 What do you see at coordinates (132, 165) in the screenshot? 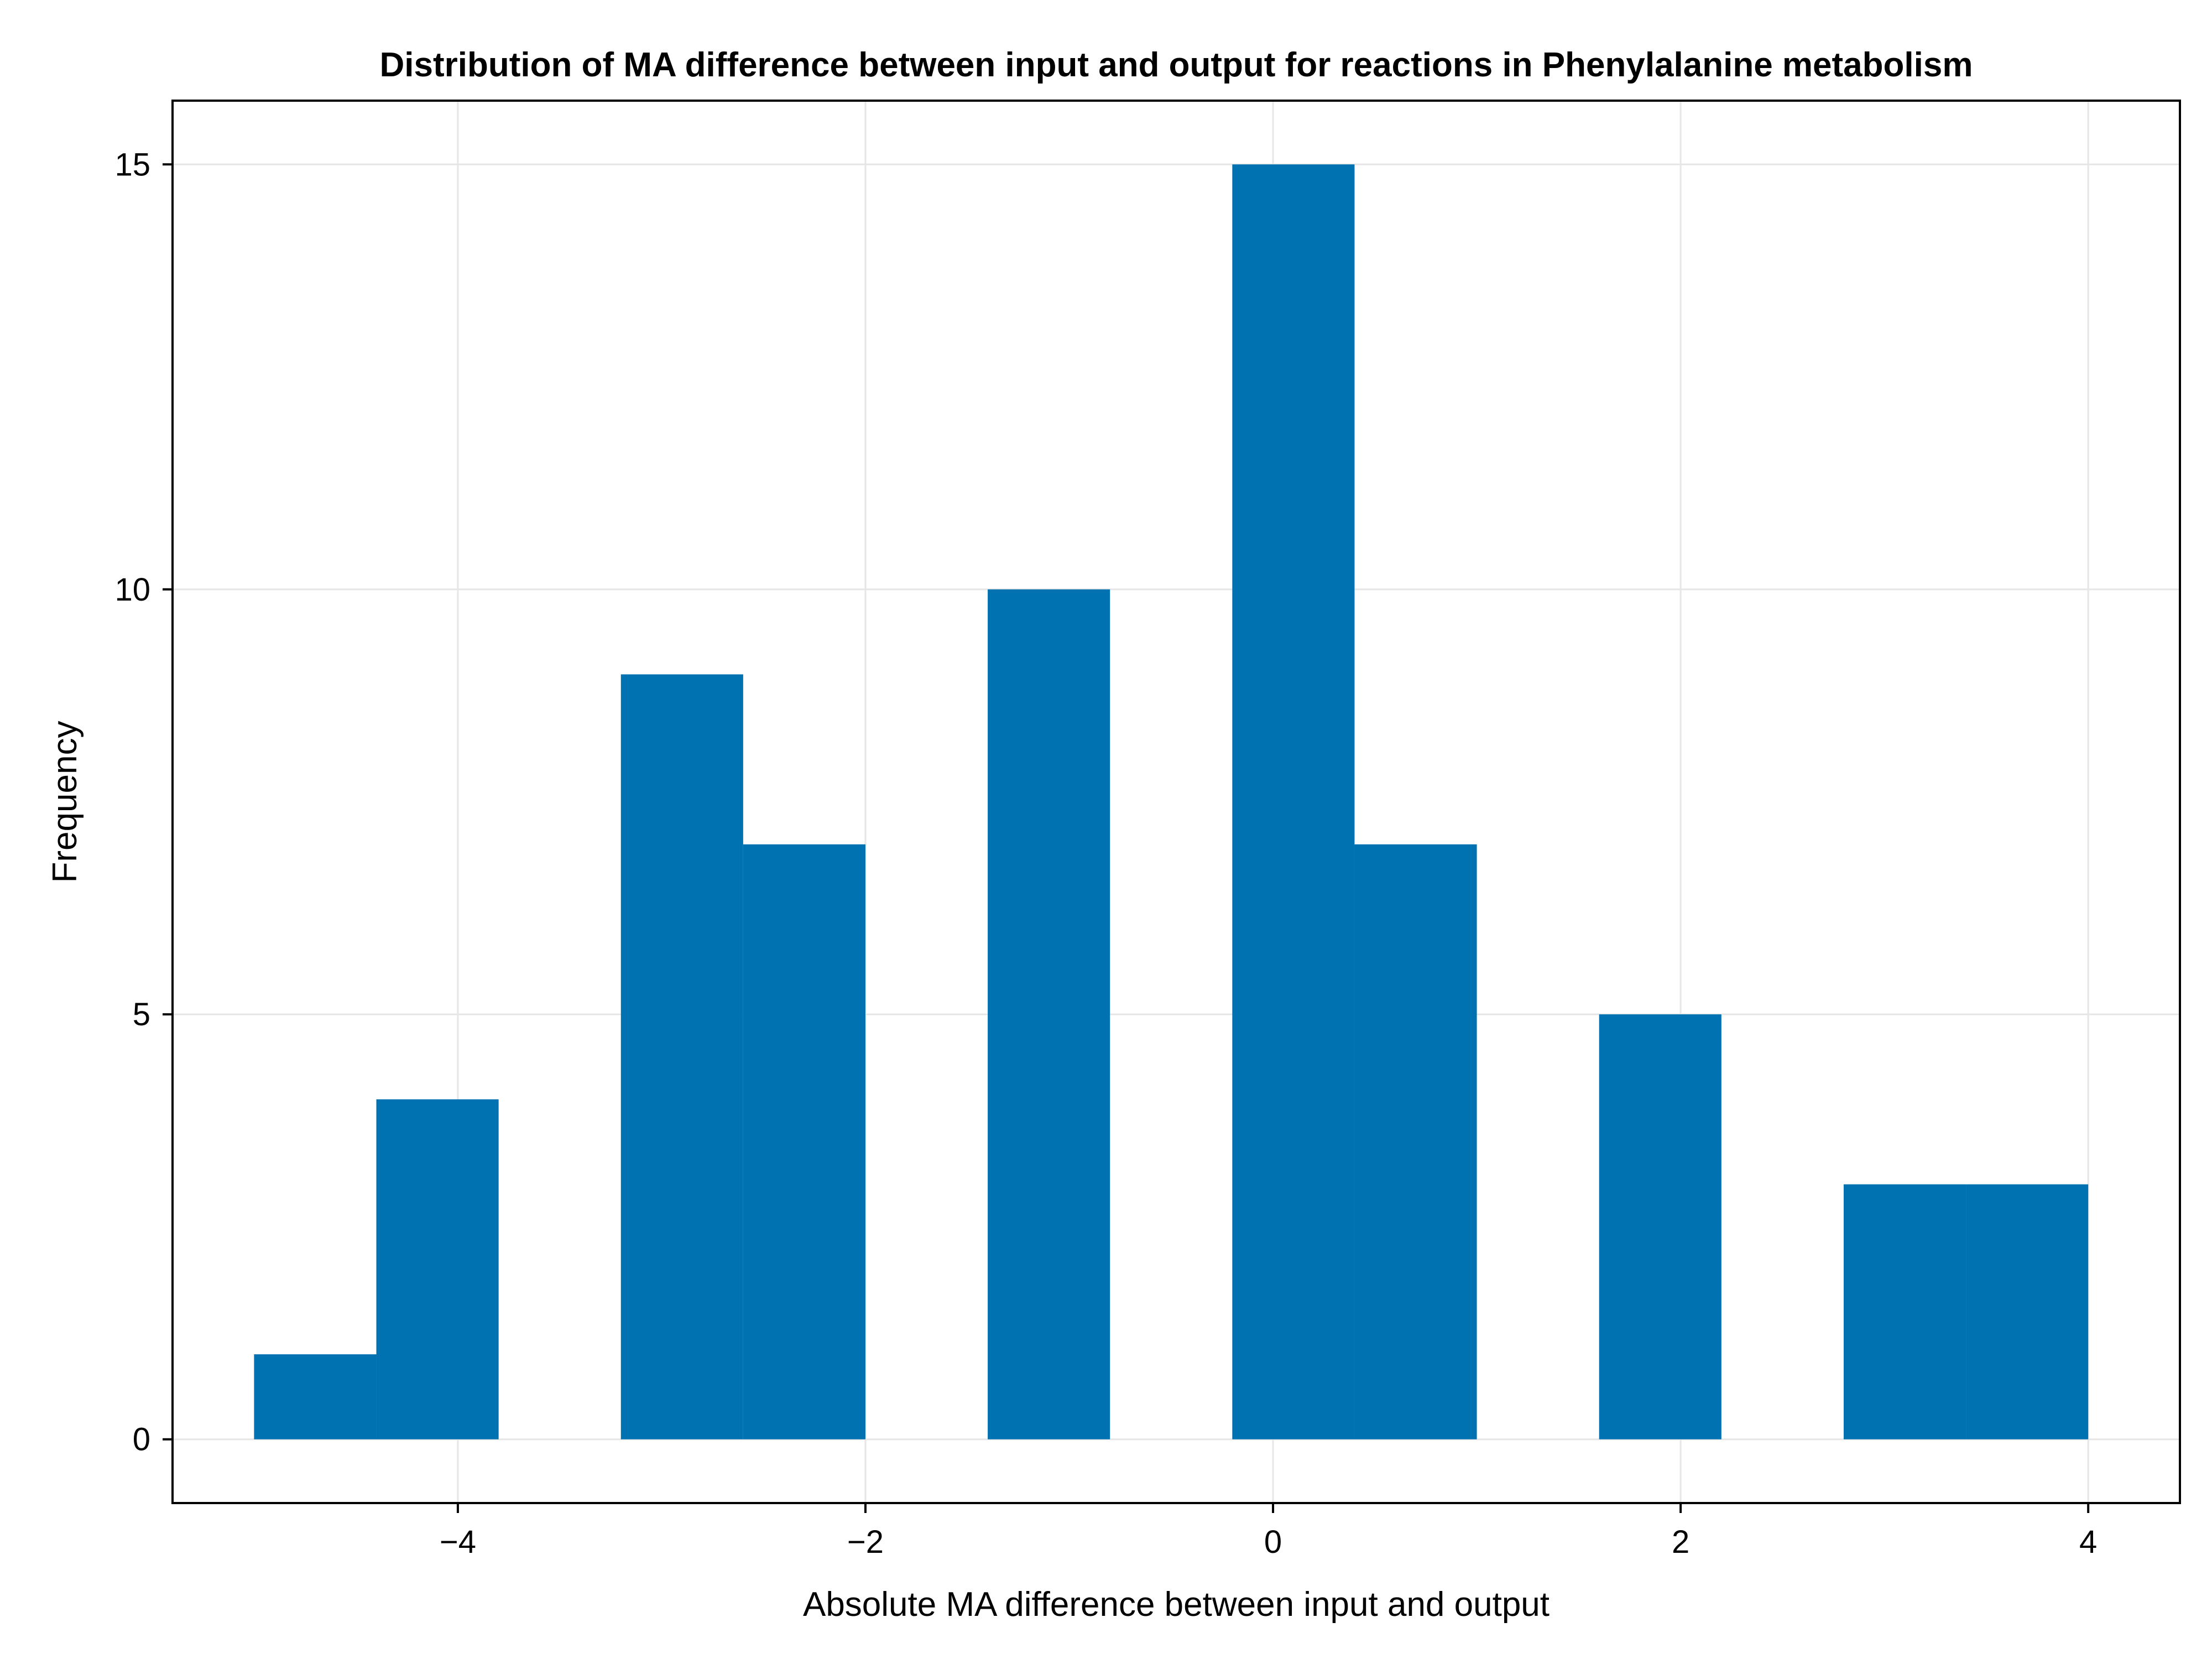
I see `y-tick-label: 15` at bounding box center [132, 165].